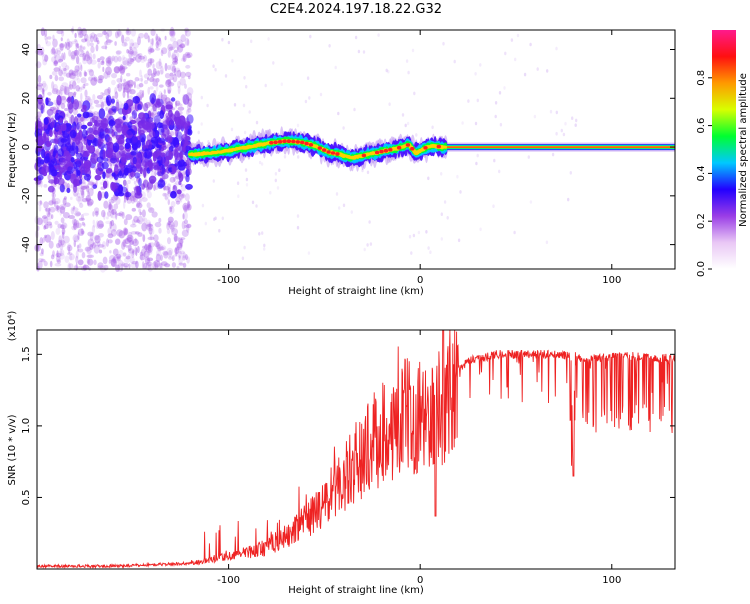 The width and height of the screenshot is (750, 604). I want to click on spectrogram-x-axis-label: Height of straight line (km), so click(356, 291).